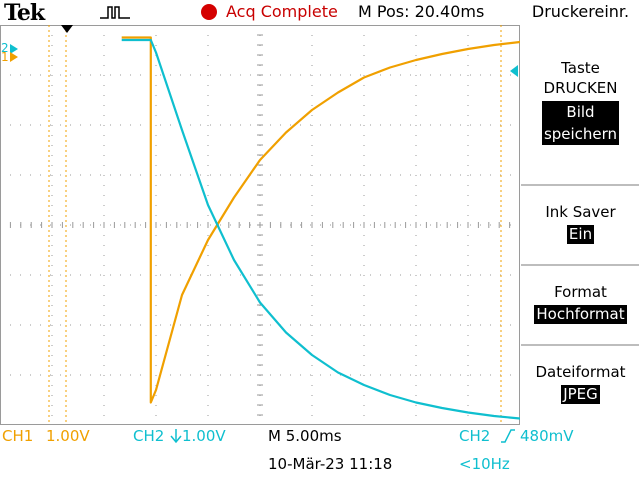 The height and width of the screenshot is (480, 640). What do you see at coordinates (67, 29) in the screenshot?
I see `trigger-position-marker` at bounding box center [67, 29].